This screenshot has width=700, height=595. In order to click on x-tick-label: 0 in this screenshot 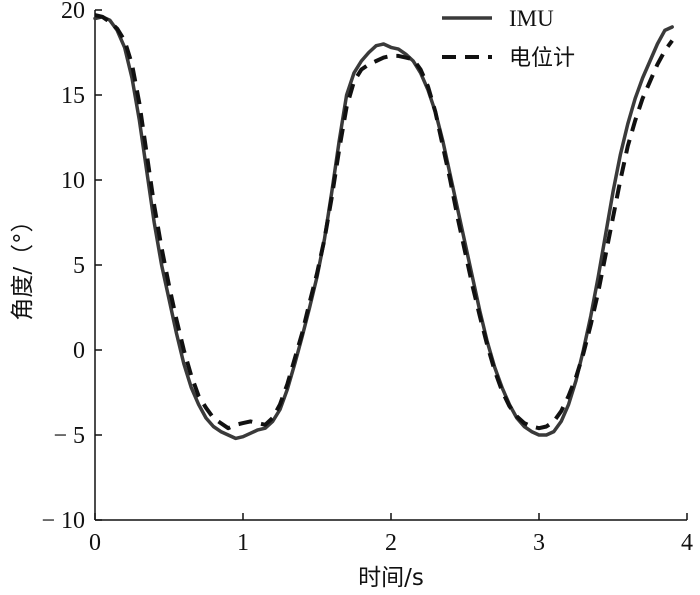, I will do `click(95, 543)`.